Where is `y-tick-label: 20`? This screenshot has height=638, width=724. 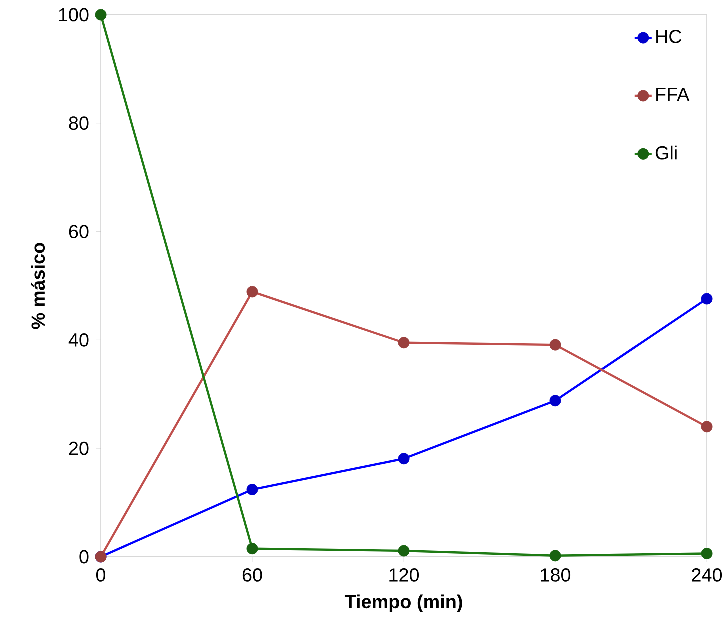 y-tick-label: 20 is located at coordinates (79, 449).